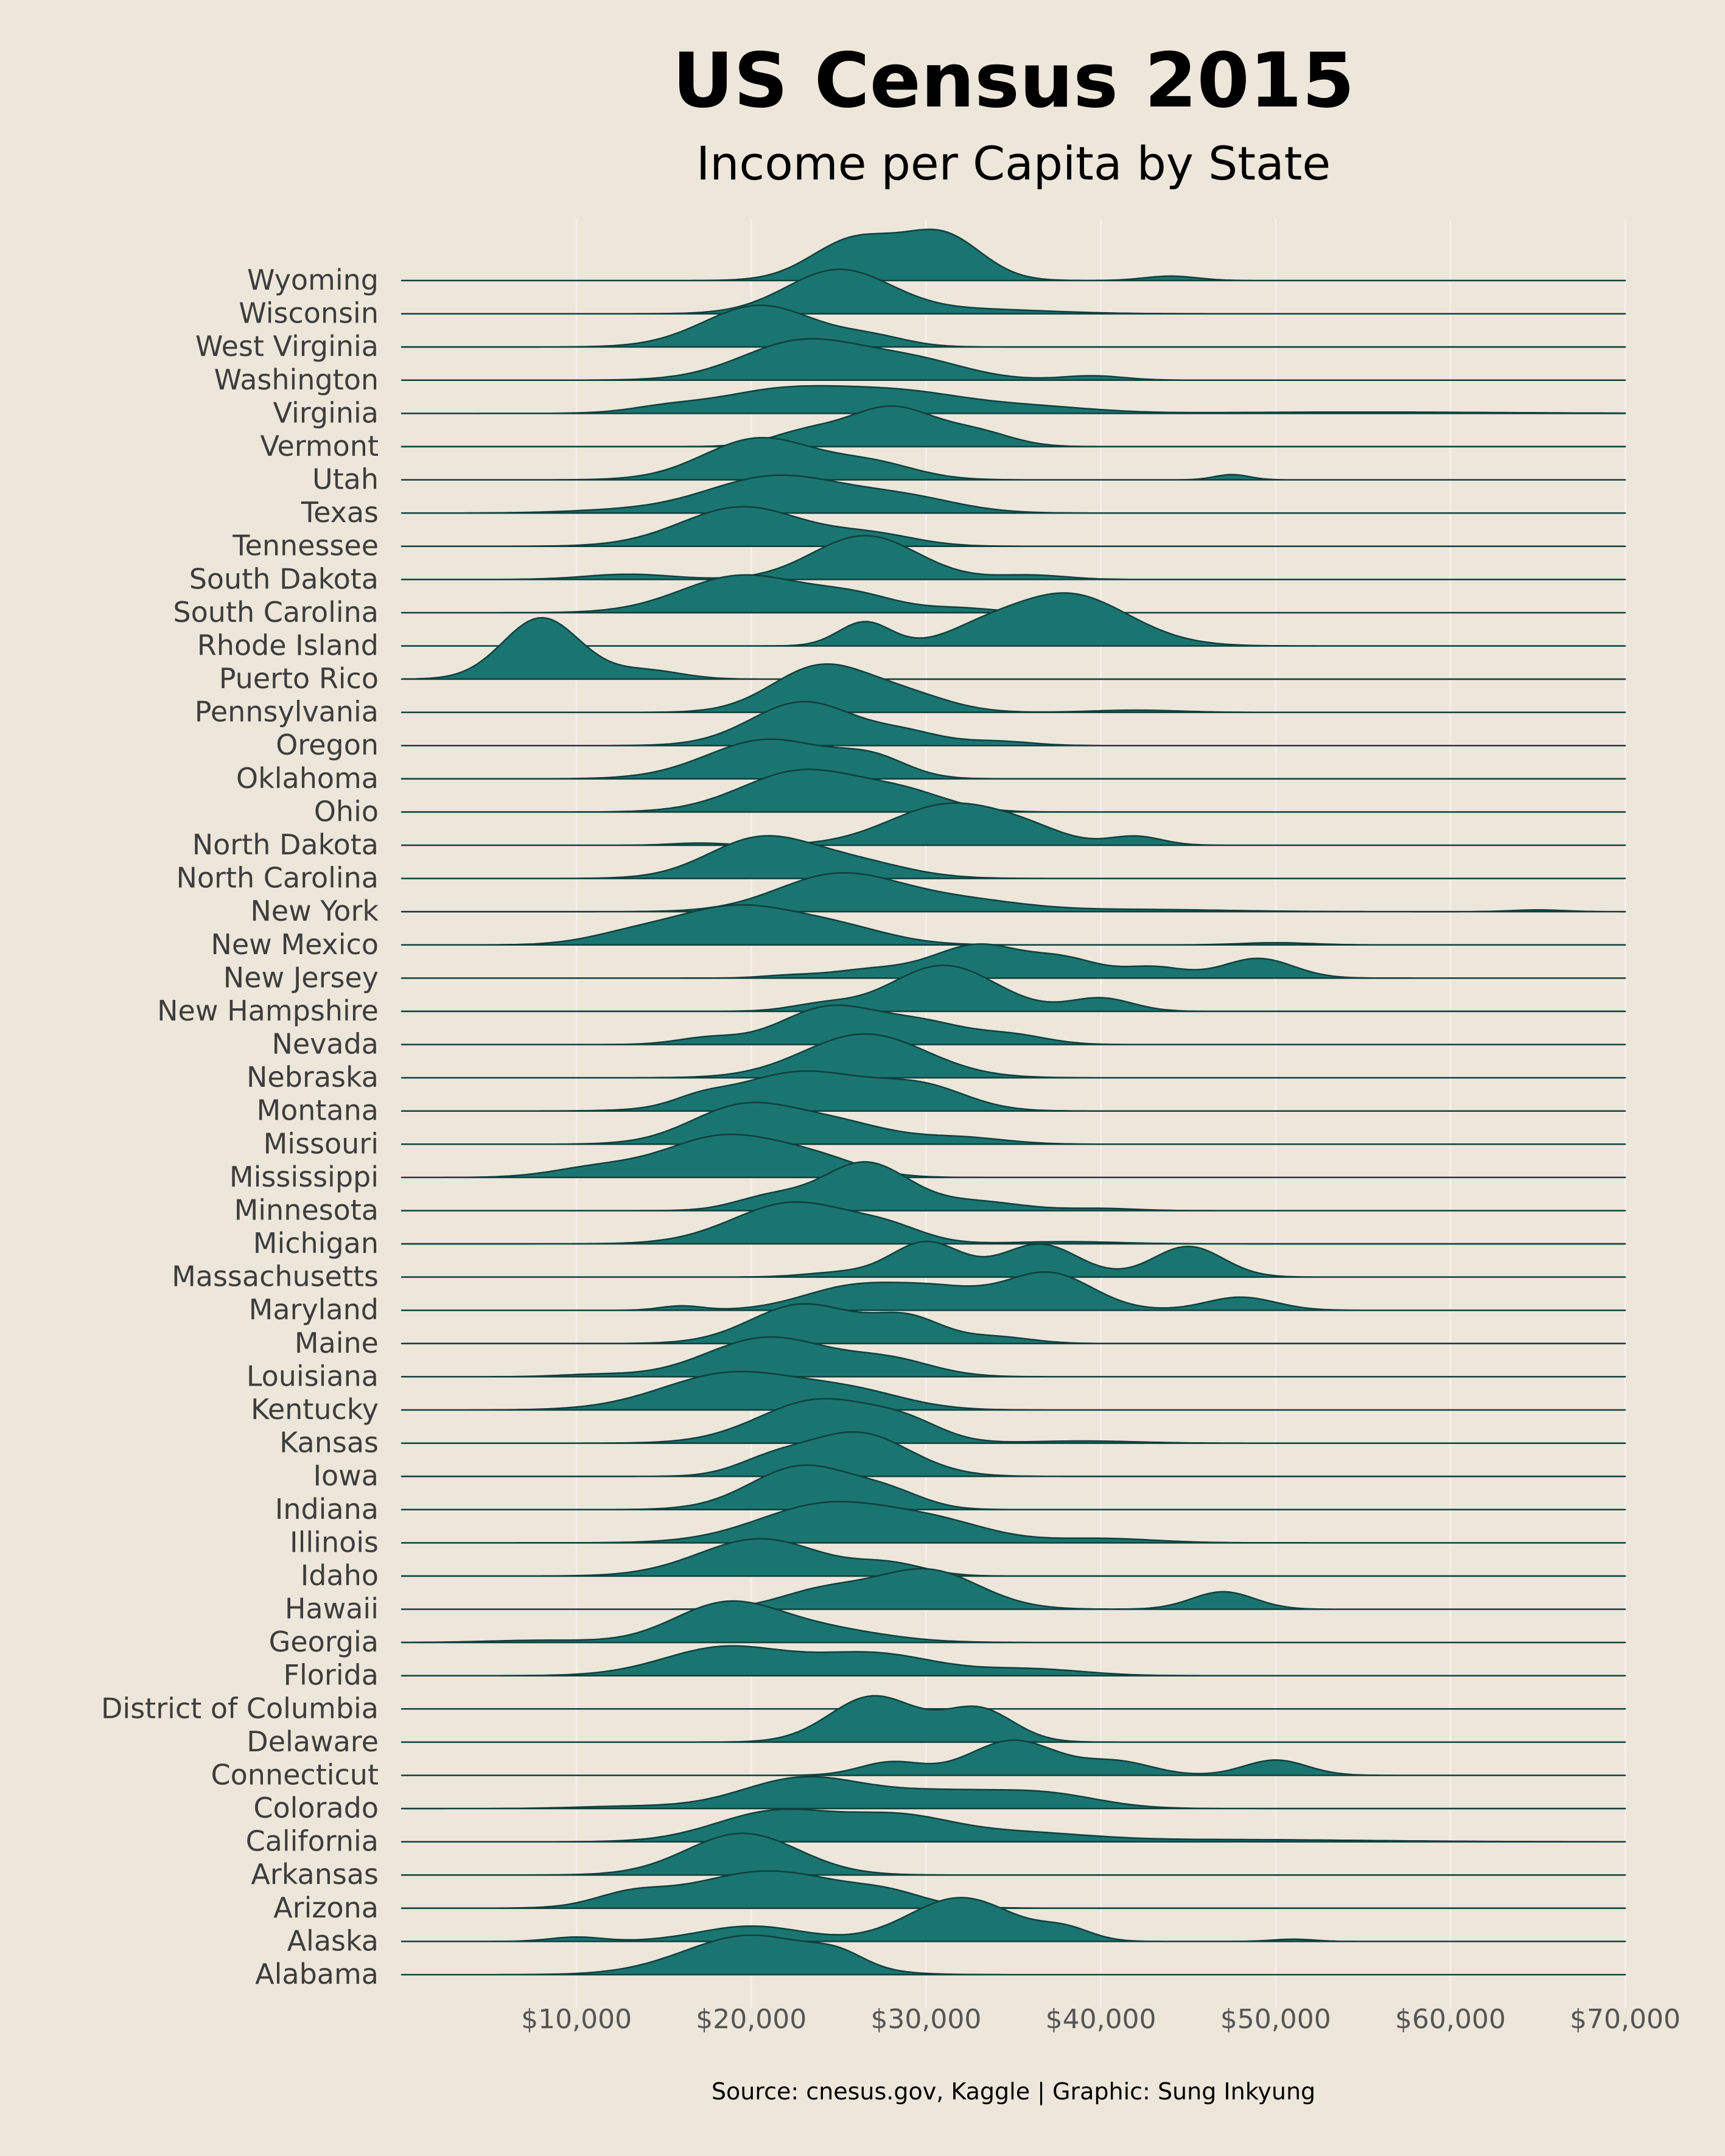 The image size is (1725, 2156). Describe the element at coordinates (287, 712) in the screenshot. I see `state-label: Pennsylvania` at that location.